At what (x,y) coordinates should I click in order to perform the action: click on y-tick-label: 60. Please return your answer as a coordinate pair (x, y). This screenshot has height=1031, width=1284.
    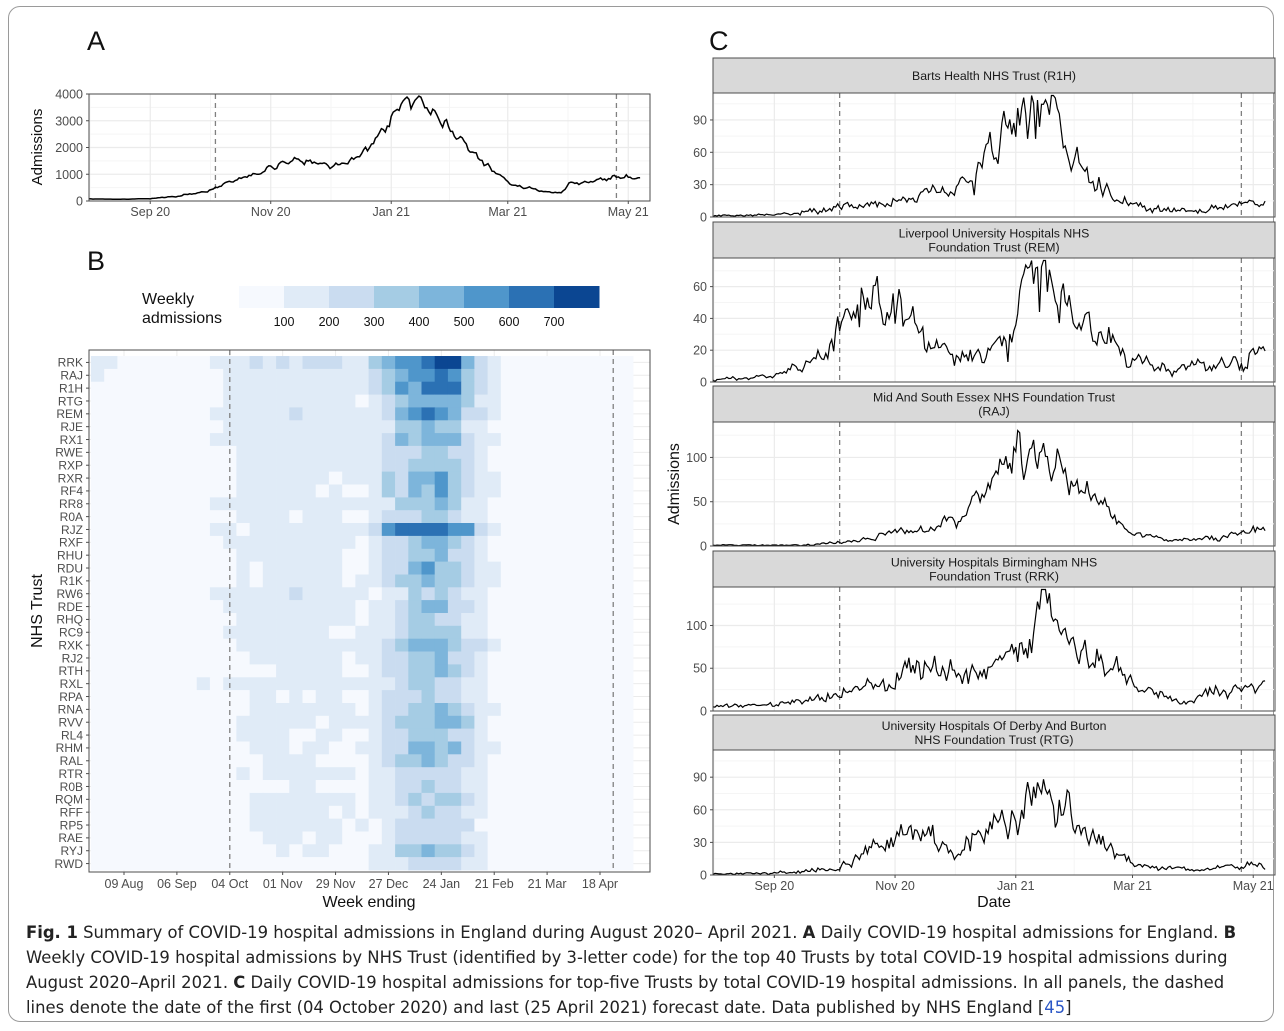
    Looking at the image, I should click on (700, 153).